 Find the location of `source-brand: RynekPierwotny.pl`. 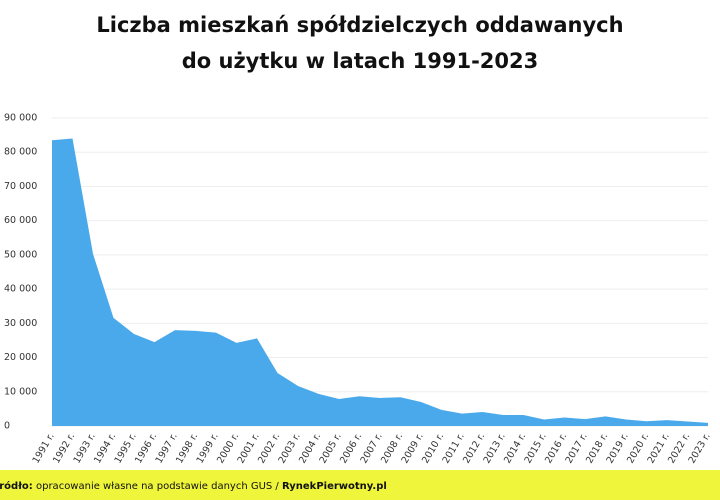

source-brand: RynekPierwotny.pl is located at coordinates (334, 486).